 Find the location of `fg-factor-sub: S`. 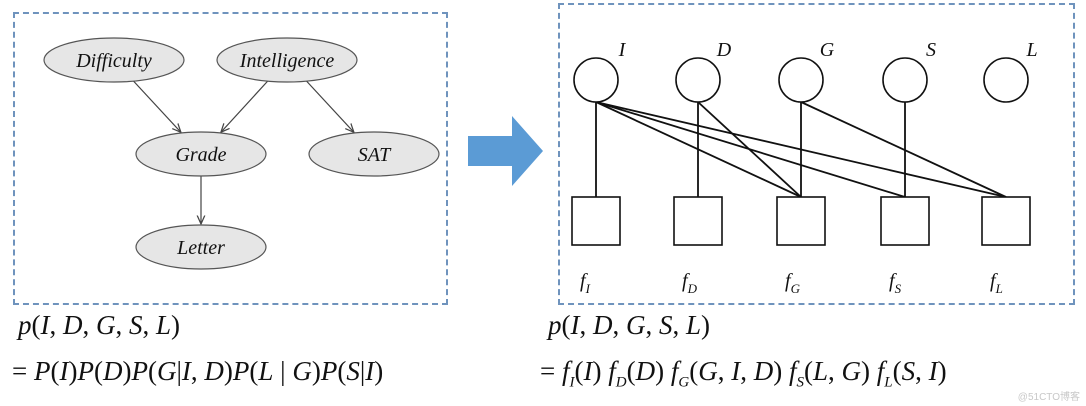

fg-factor-sub: S is located at coordinates (898, 288).